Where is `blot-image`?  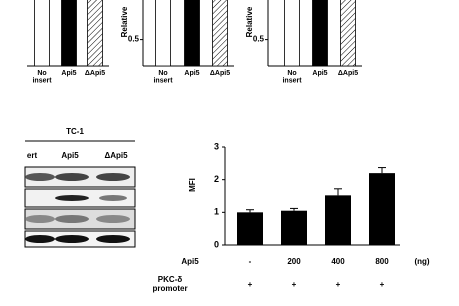
blot-image is located at coordinates (80, 207).